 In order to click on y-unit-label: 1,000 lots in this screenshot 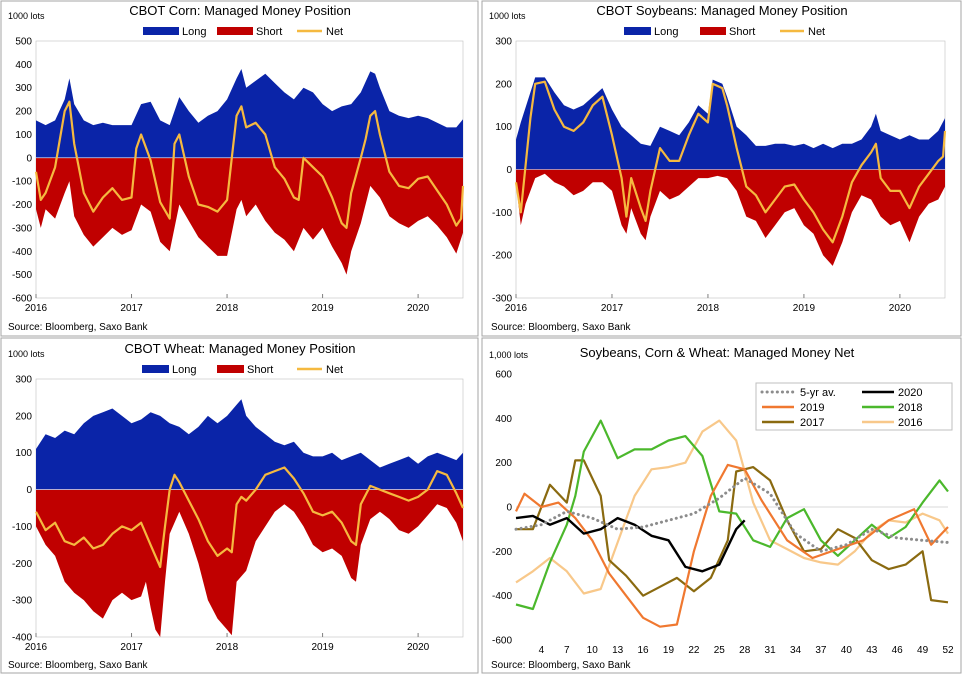, I will do `click(509, 355)`.